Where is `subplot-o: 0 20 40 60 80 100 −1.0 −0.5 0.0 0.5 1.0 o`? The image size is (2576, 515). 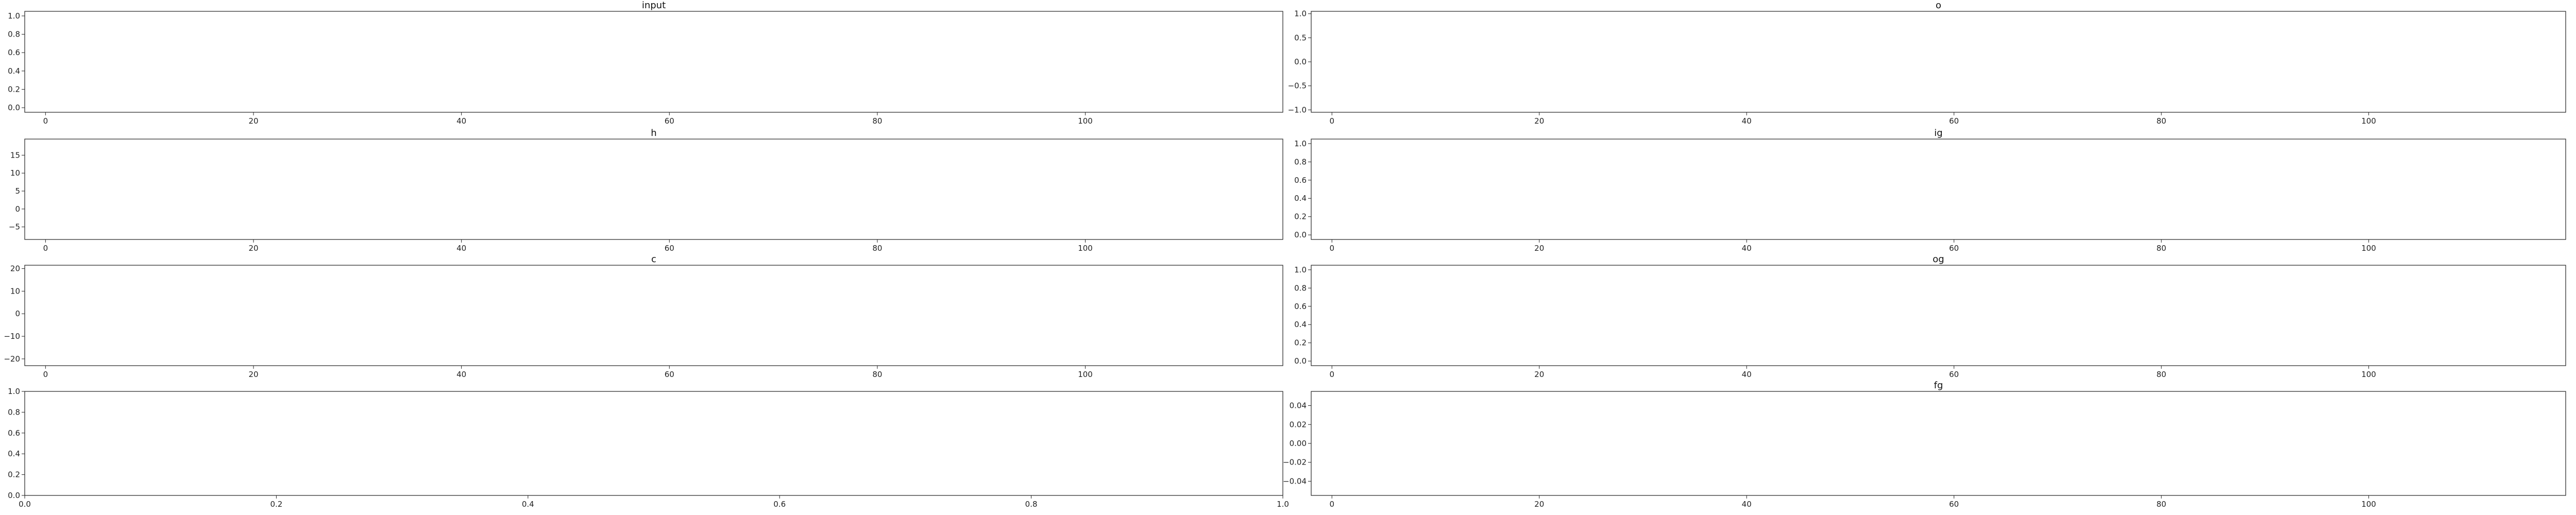
subplot-o: 0 20 40 60 80 100 −1.0 −0.5 0.0 0.5 1.0 o is located at coordinates (1927, 63).